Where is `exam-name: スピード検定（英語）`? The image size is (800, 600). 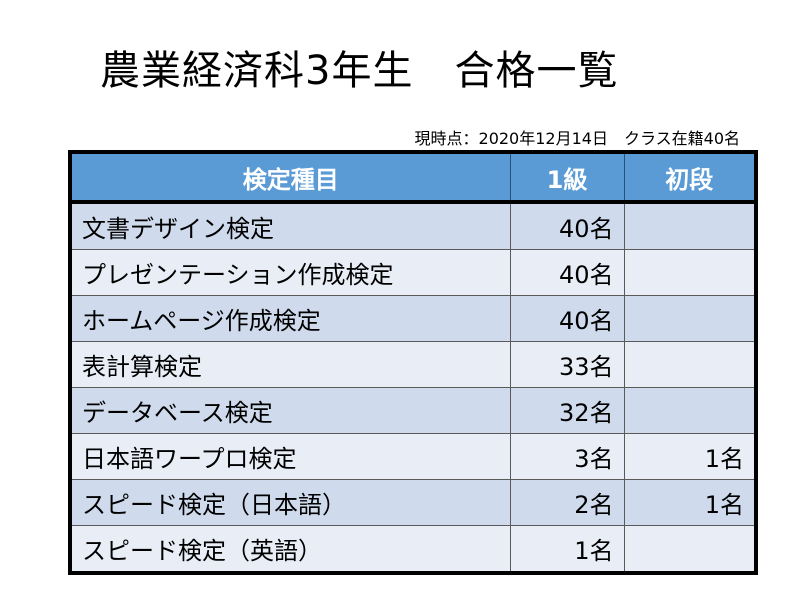 exam-name: スピード検定（英語） is located at coordinates (290, 549).